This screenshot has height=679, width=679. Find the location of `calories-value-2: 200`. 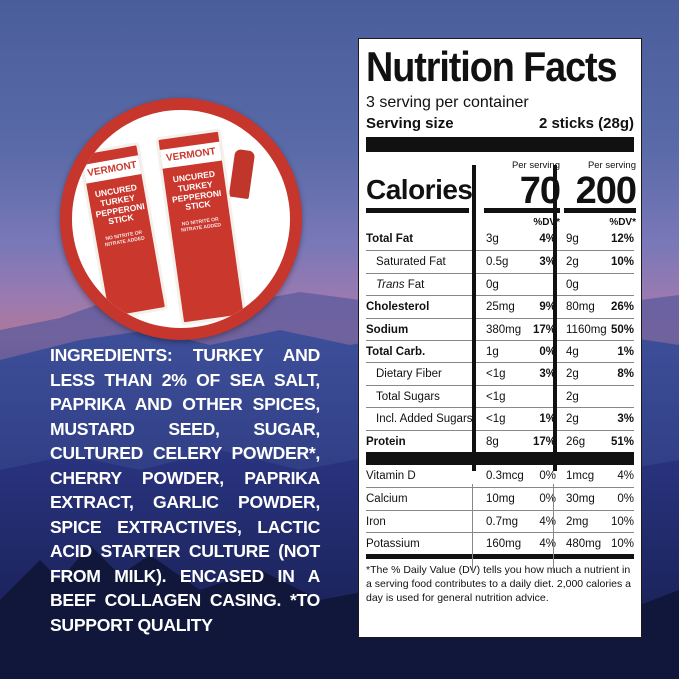

calories-value-2: 200 is located at coordinates (606, 191).